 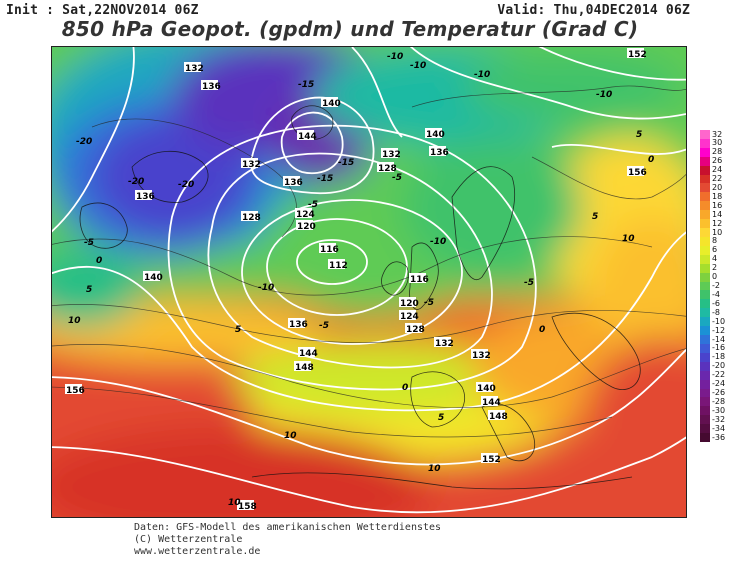 I want to click on legend-label: -28, so click(x=719, y=401).